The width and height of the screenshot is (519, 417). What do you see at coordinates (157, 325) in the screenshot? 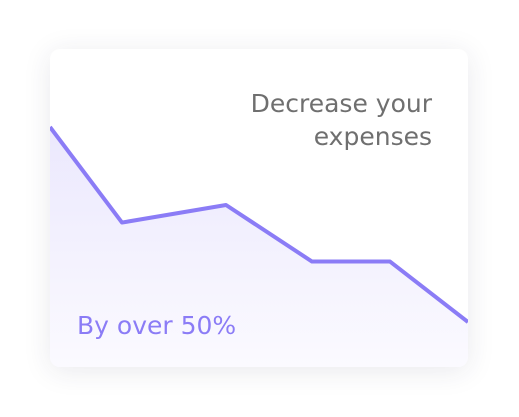
I see `card-subline: By over 50%` at bounding box center [157, 325].